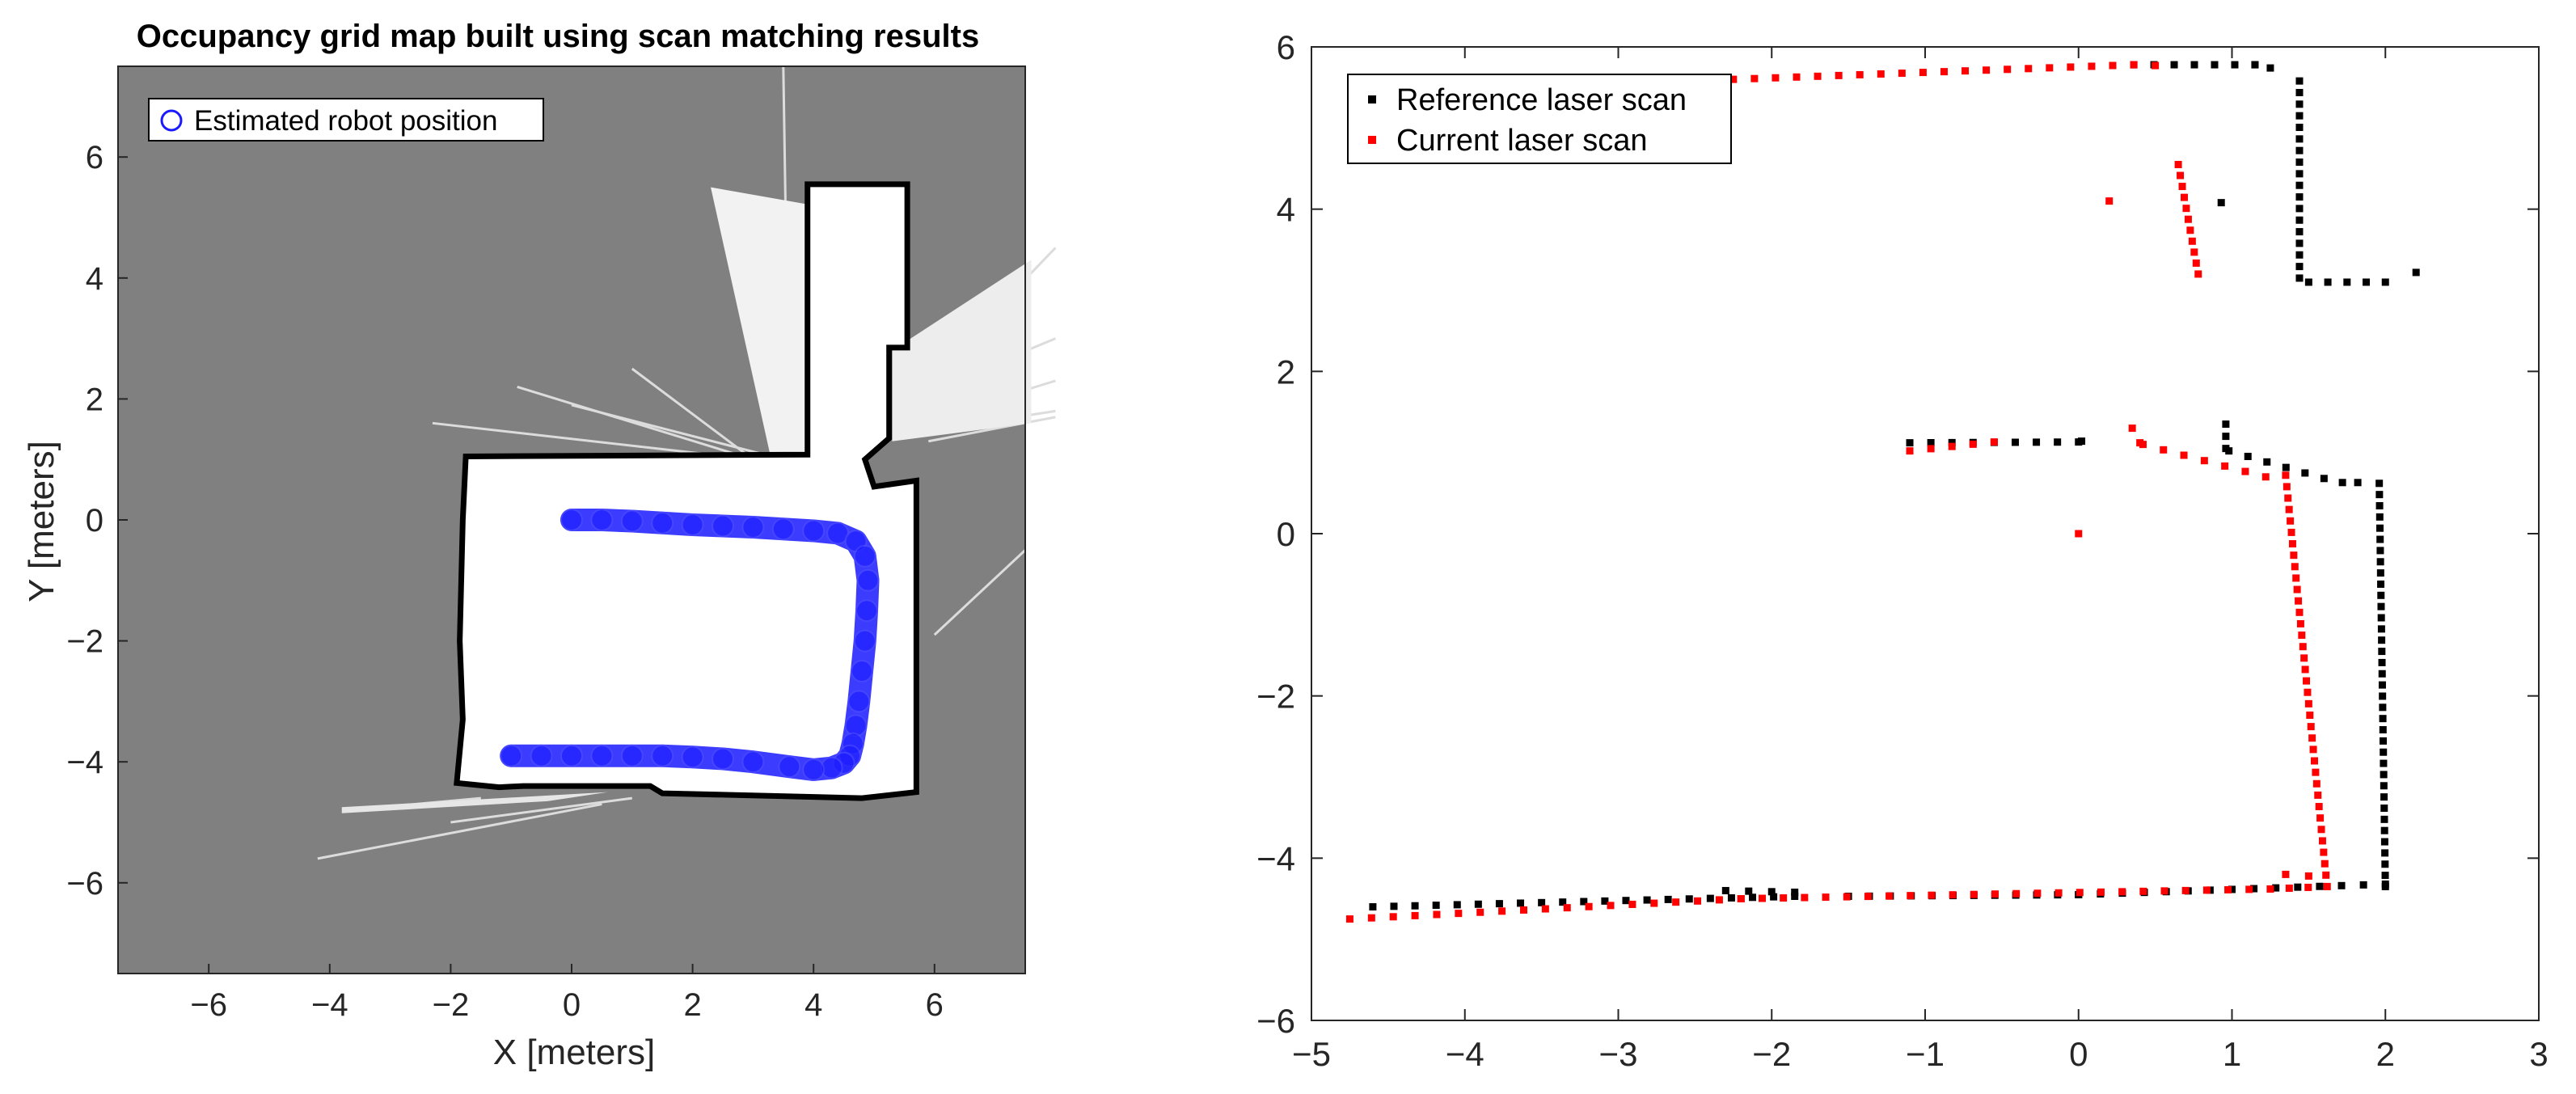  Describe the element at coordinates (1539, 119) in the screenshot. I see `scan-legend: Reference laser scan Current laser scan` at that location.